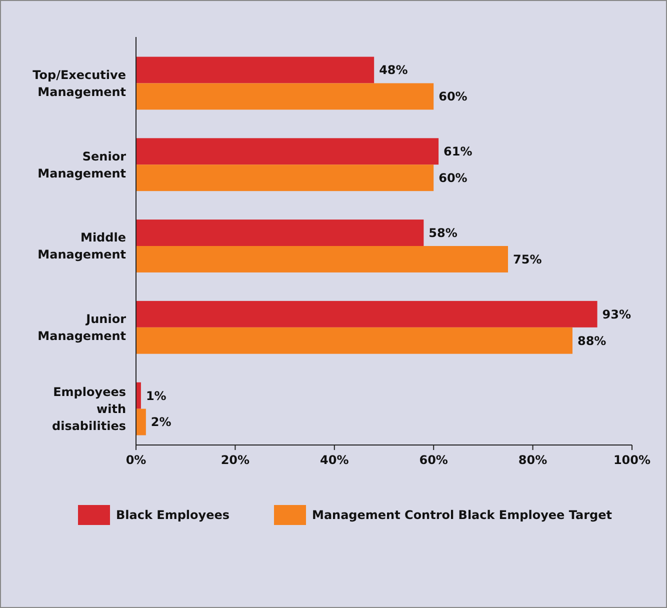  What do you see at coordinates (632, 460) in the screenshot?
I see `x-tick-label: 100%` at bounding box center [632, 460].